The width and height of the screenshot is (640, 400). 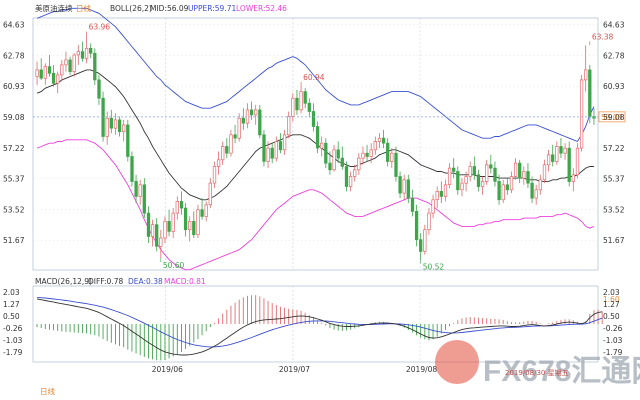 I want to click on price-tick-left: 57.22, so click(x=14, y=148).